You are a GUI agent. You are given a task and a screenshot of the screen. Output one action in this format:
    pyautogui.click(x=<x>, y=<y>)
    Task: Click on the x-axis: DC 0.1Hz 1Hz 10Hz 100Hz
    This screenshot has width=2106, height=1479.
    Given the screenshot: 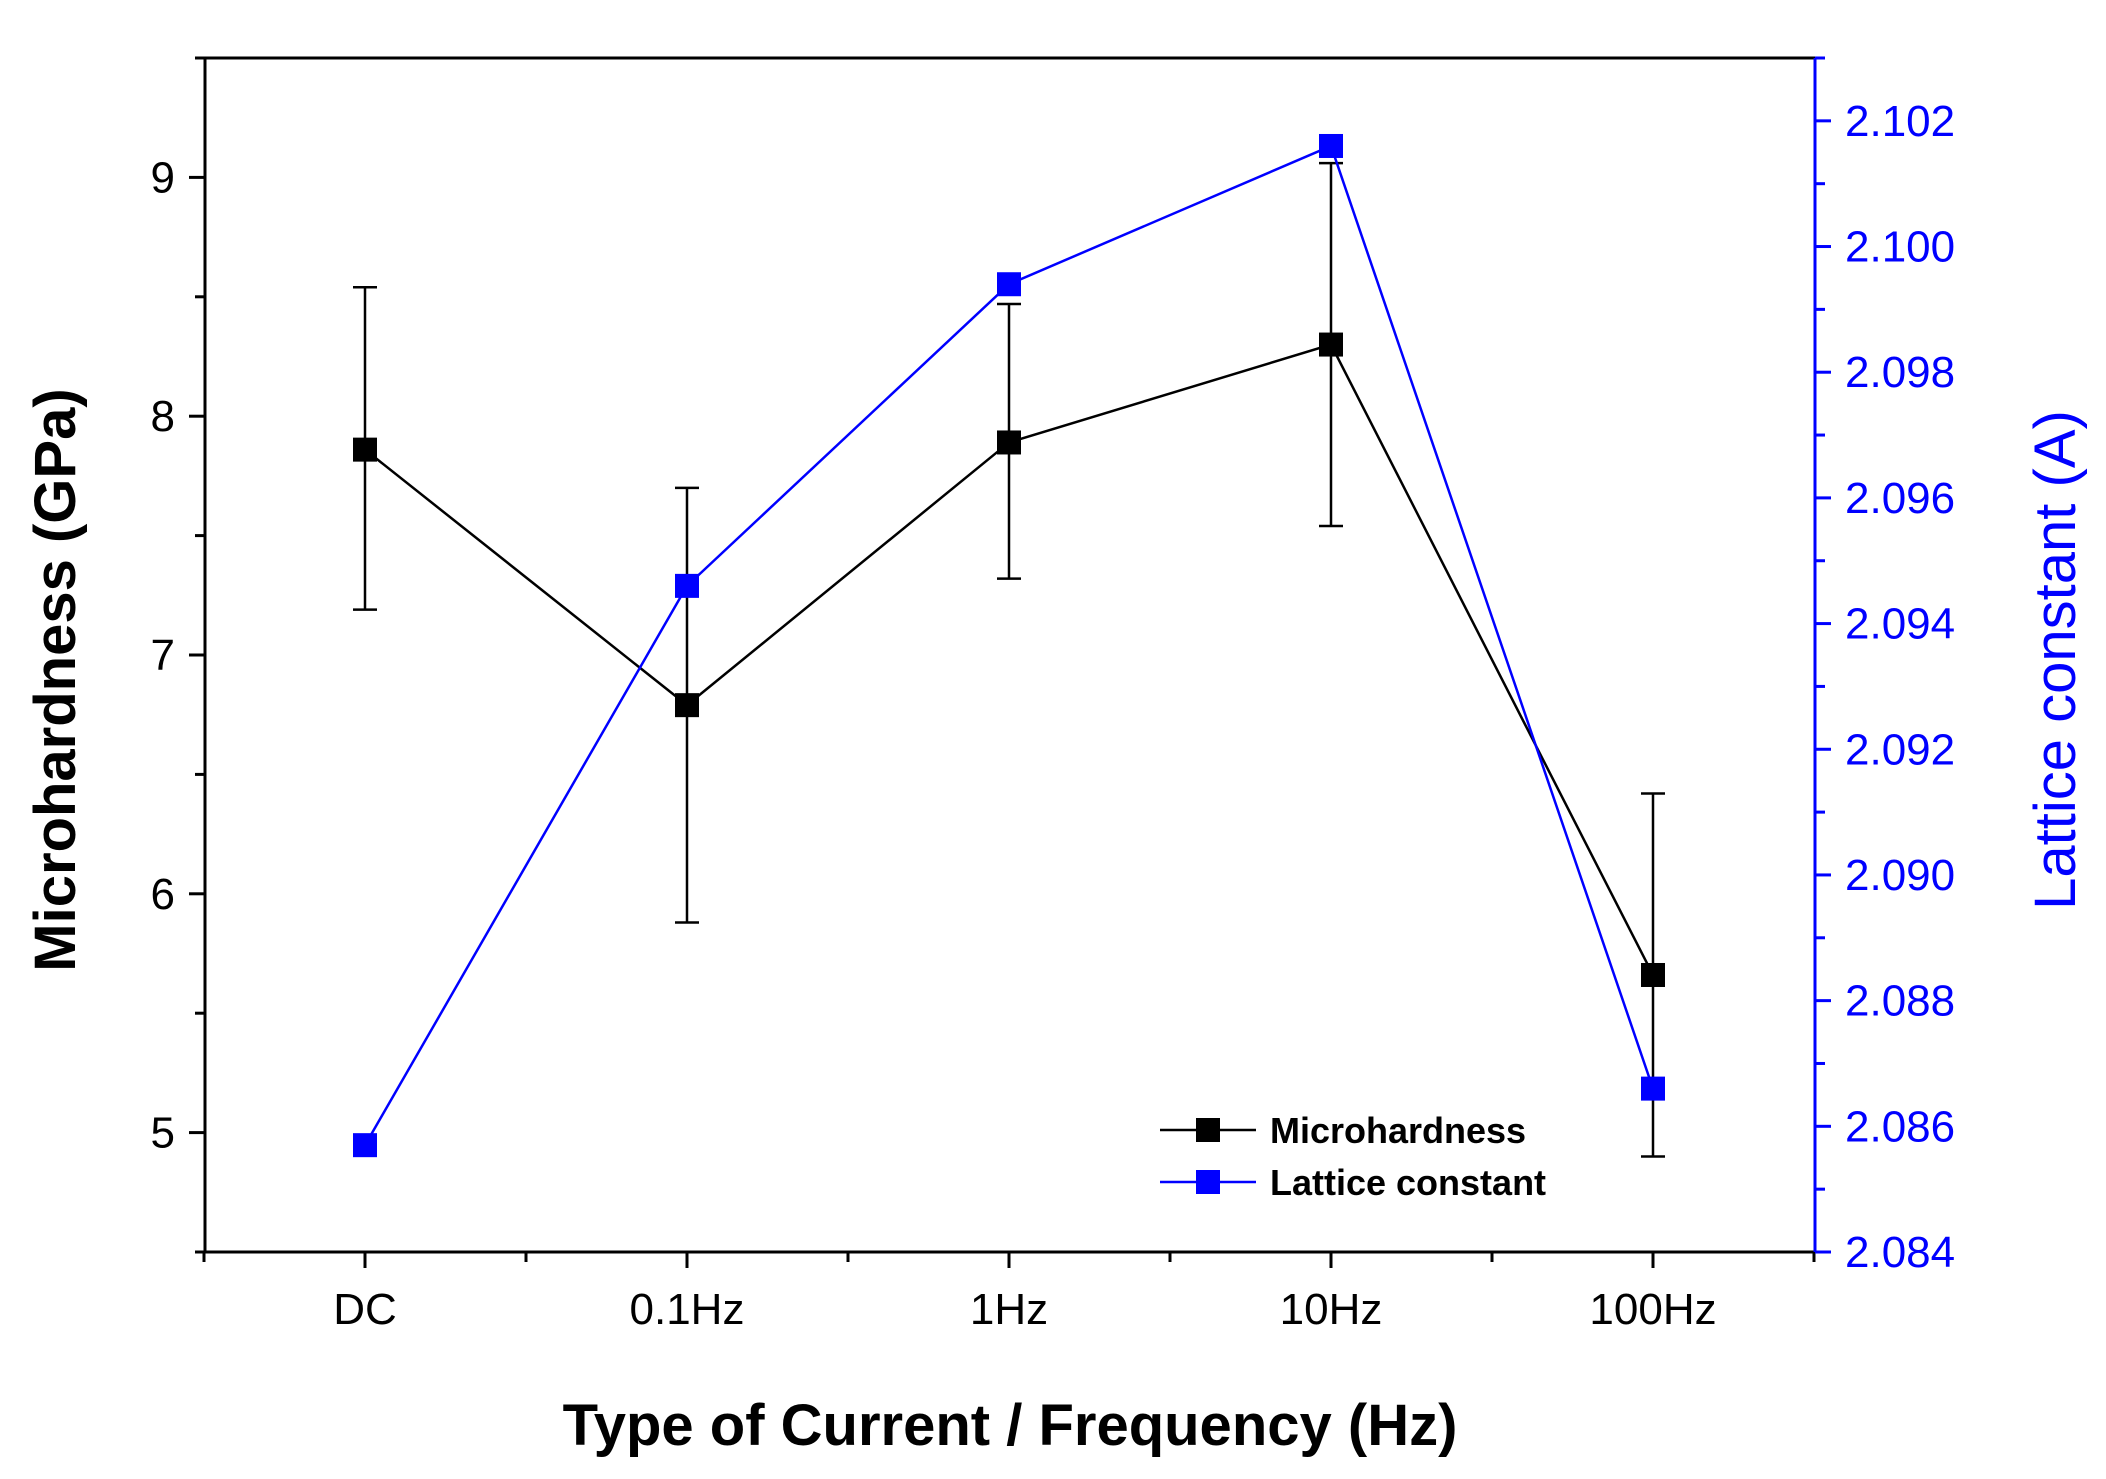 What is the action you would take?
    pyautogui.click(x=1009, y=1293)
    